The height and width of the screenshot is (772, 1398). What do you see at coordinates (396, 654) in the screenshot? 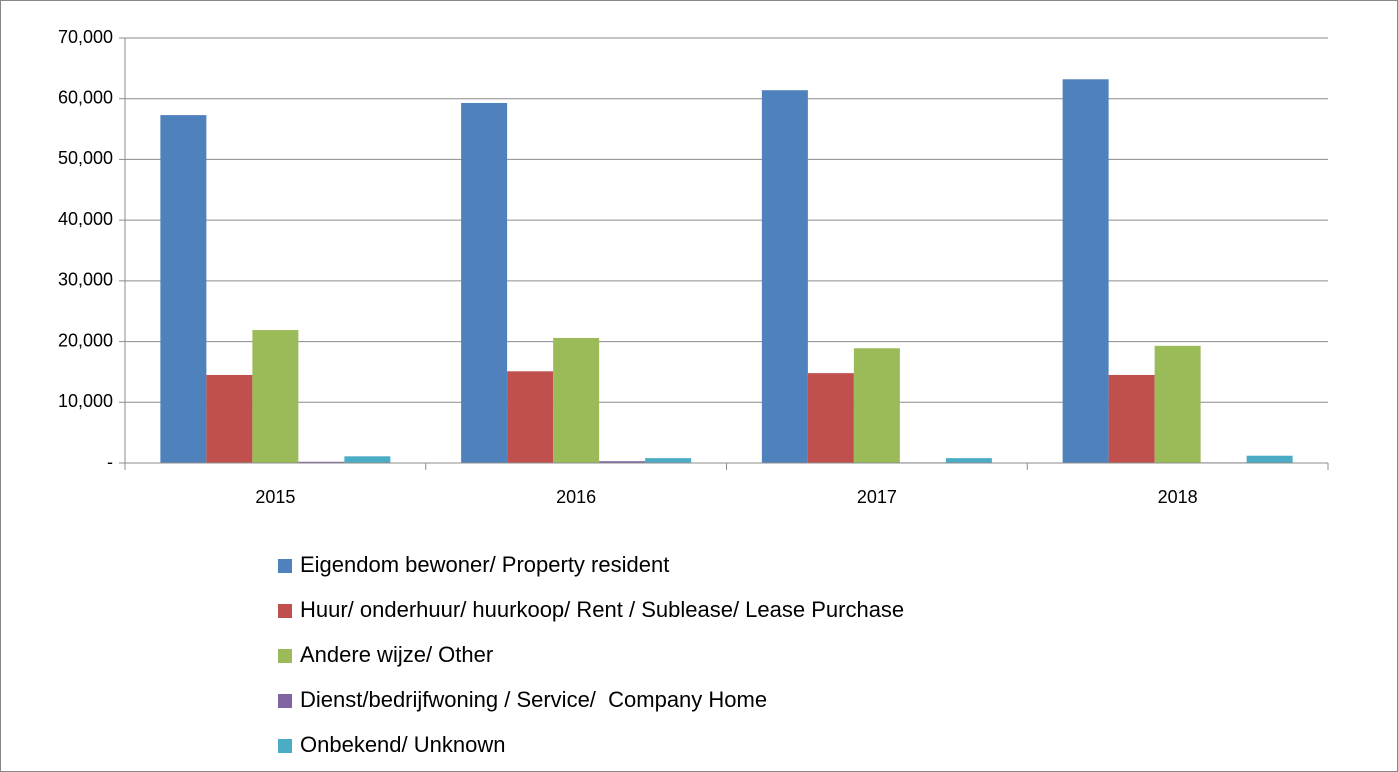
I see `legend-label: Andere wijze/ Other` at bounding box center [396, 654].